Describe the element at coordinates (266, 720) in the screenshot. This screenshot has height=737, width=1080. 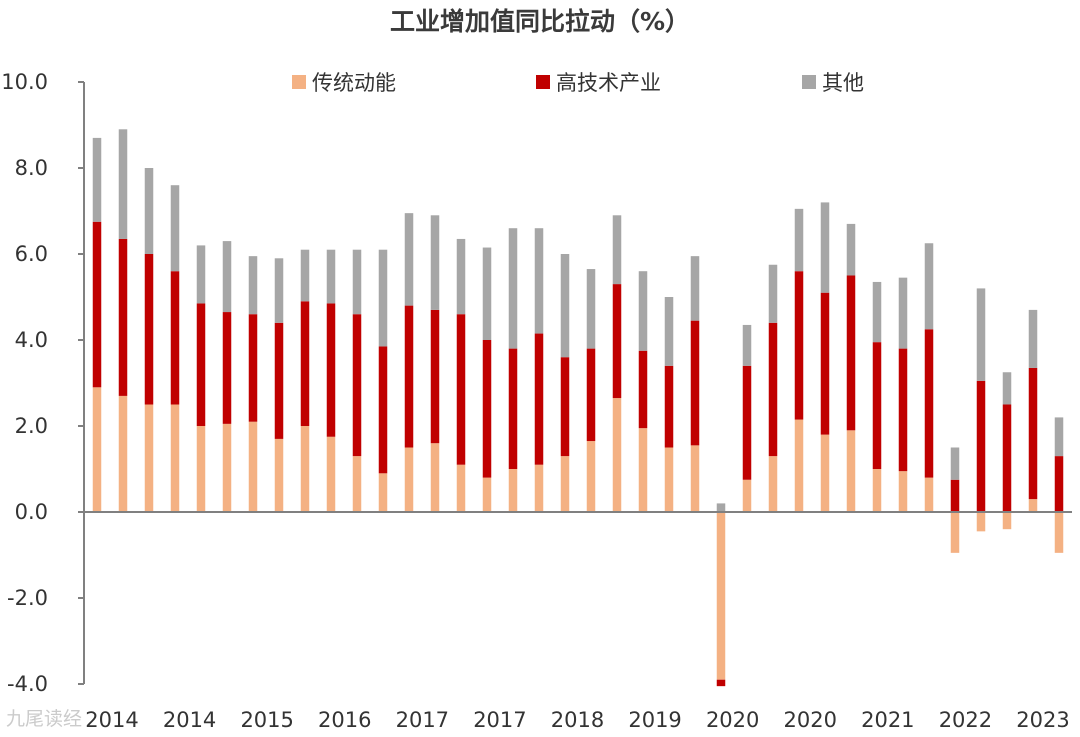
I see `x-tick-label: 2015` at that location.